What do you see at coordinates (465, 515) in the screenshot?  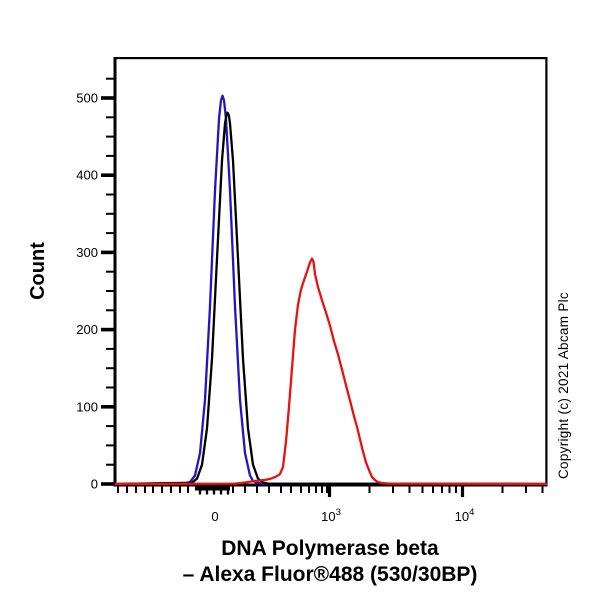 I see `x-axis-tick-label: 10⁴` at bounding box center [465, 515].